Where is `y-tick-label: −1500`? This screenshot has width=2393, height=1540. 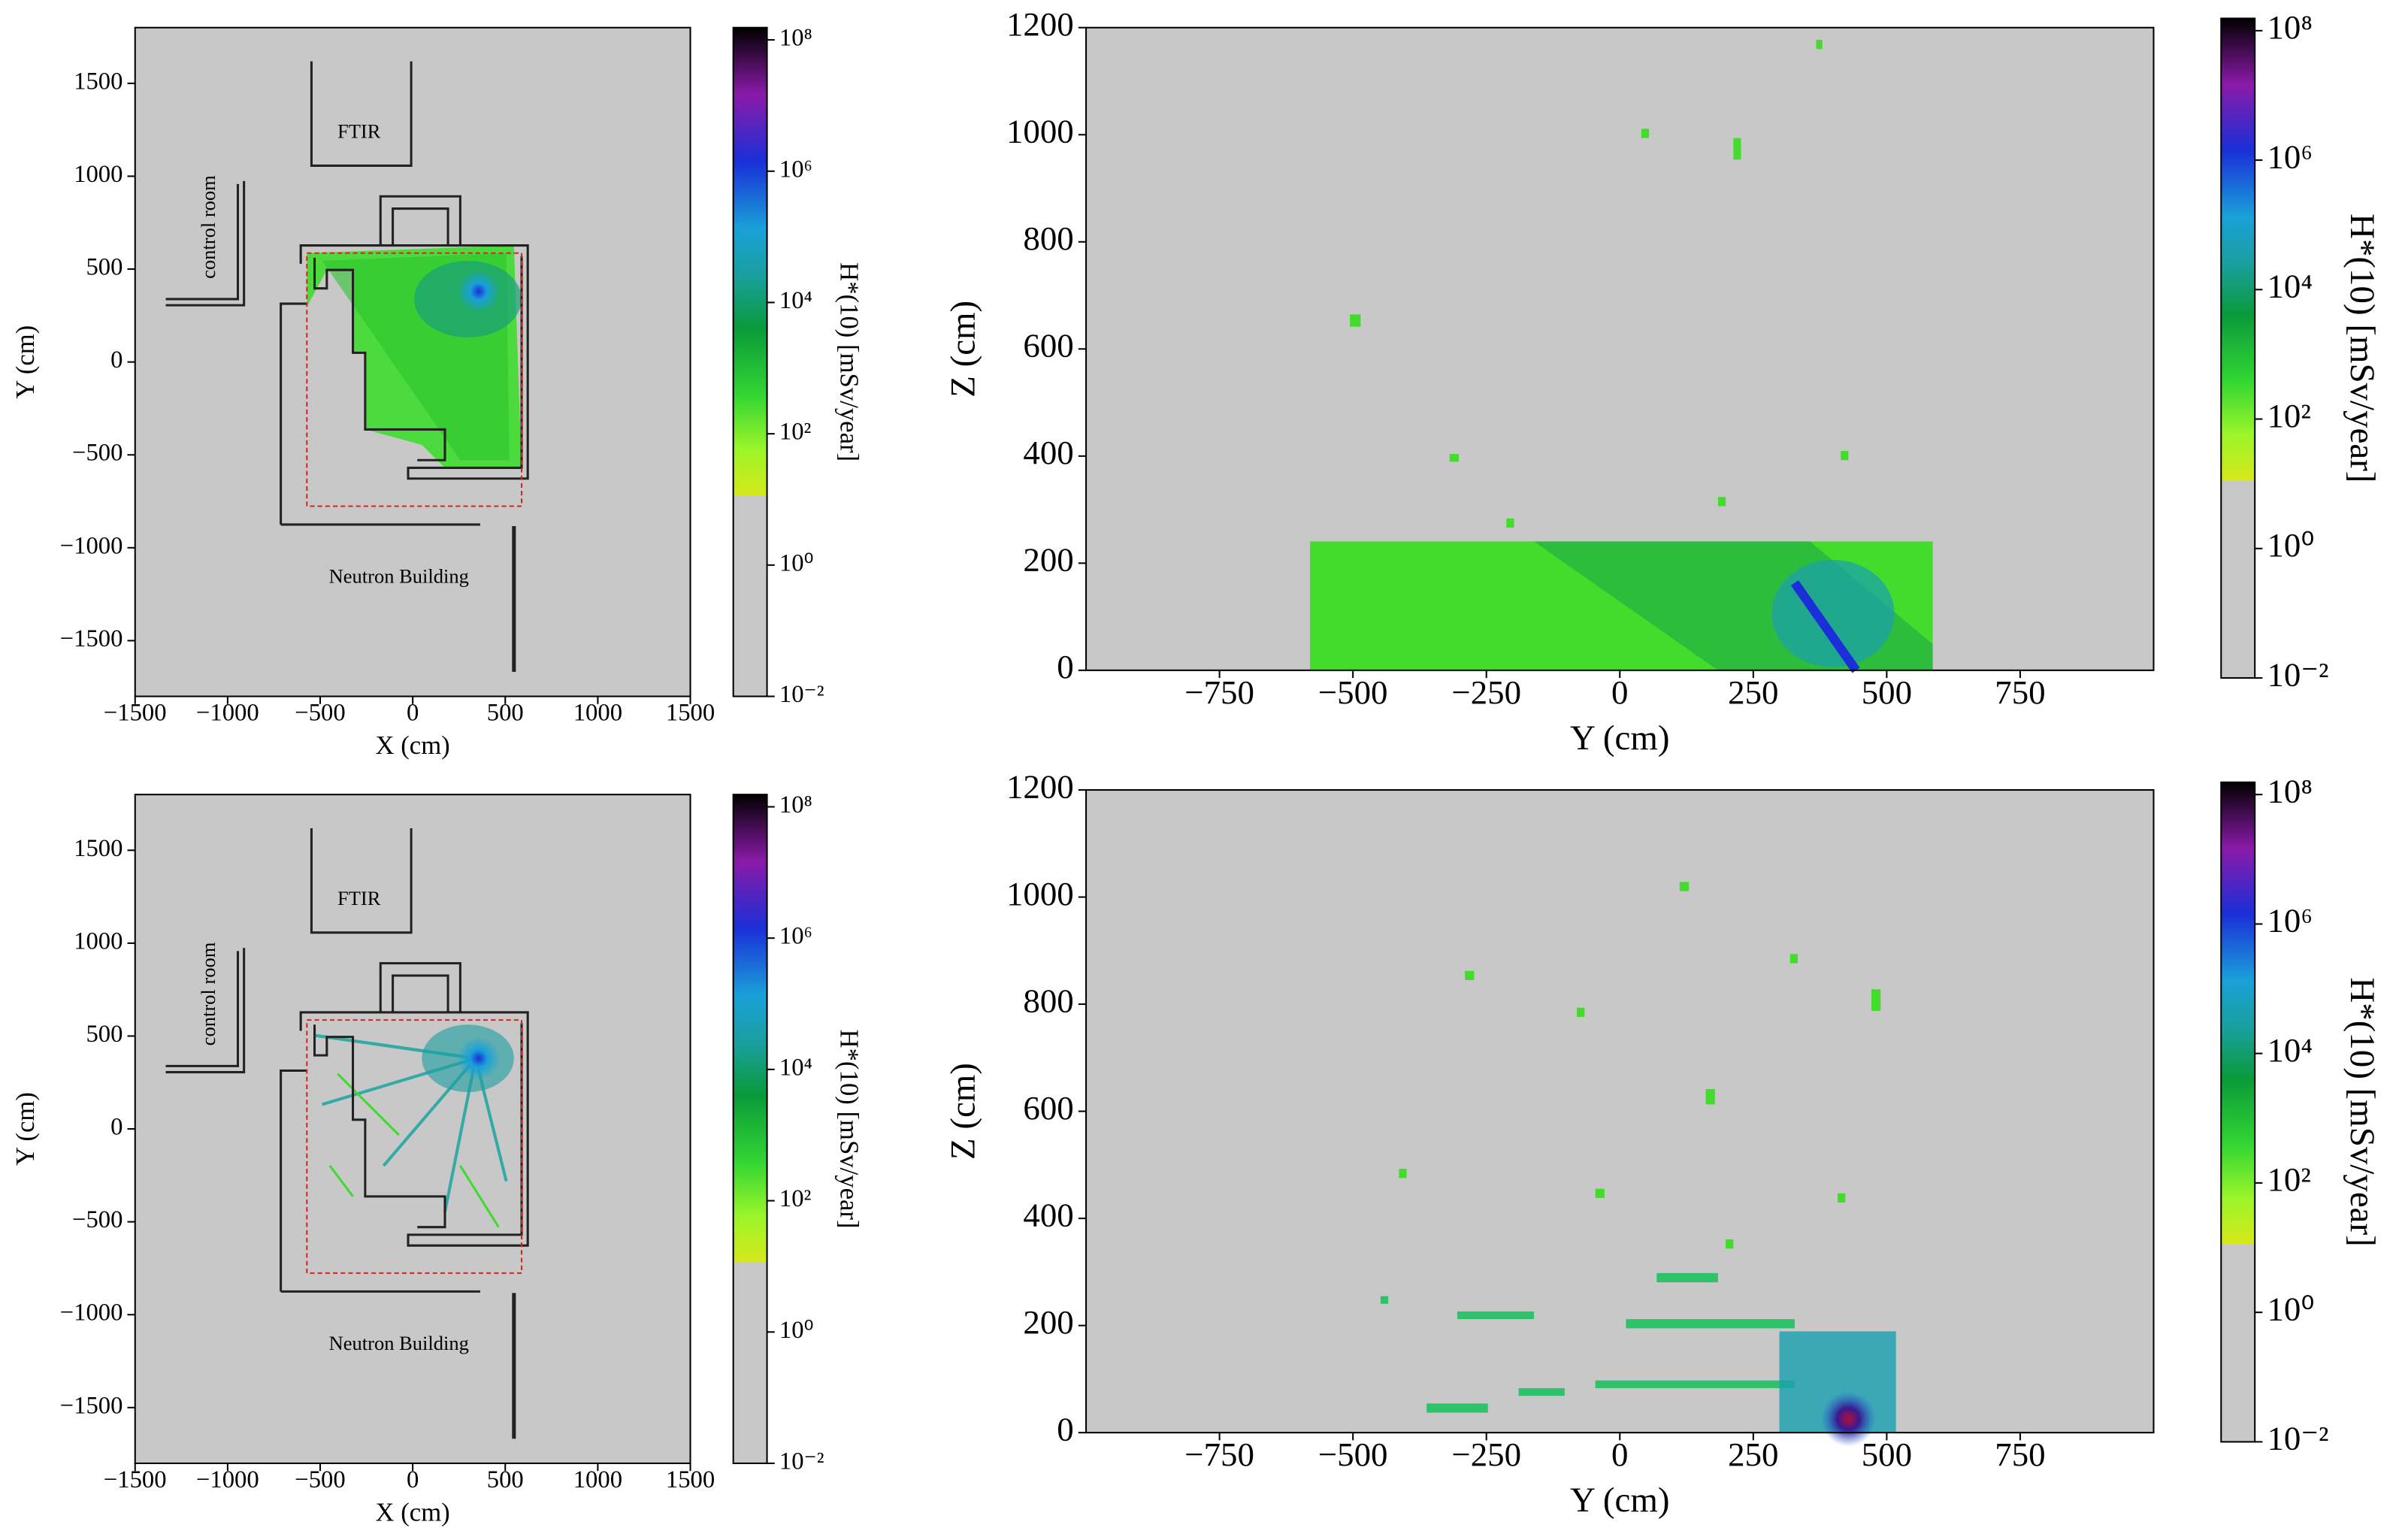 y-tick-label: −1500 is located at coordinates (91, 638).